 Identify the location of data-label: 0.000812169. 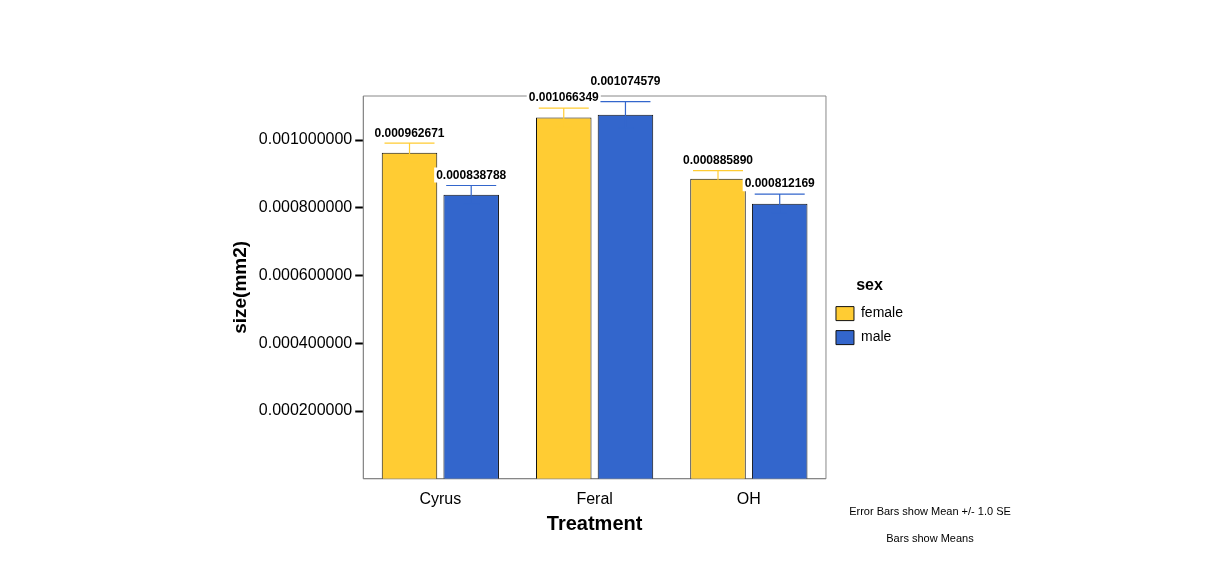
(780, 183).